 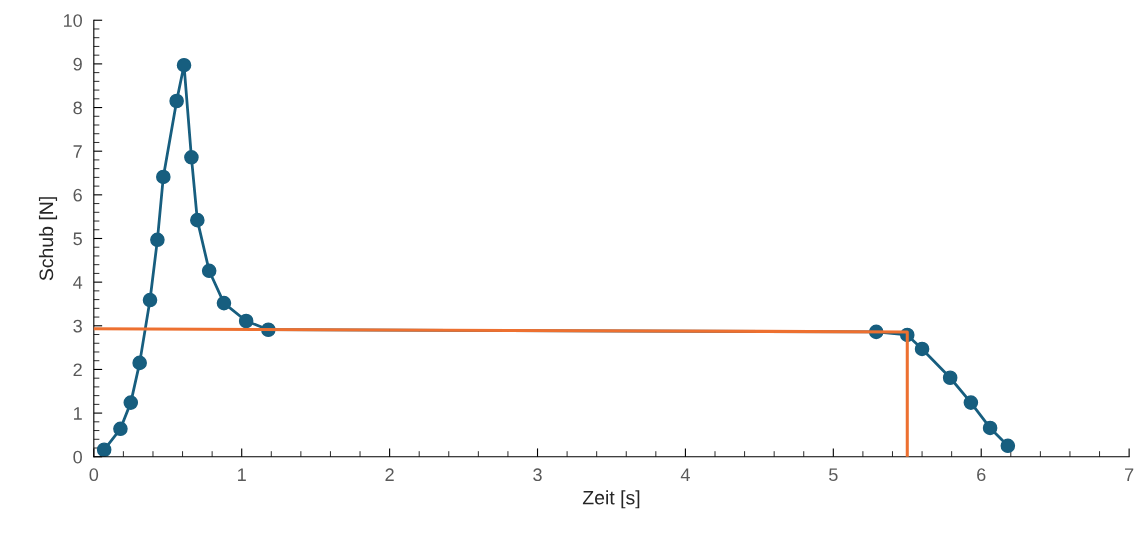 I want to click on y-tick-label: 7, so click(x=77, y=151).